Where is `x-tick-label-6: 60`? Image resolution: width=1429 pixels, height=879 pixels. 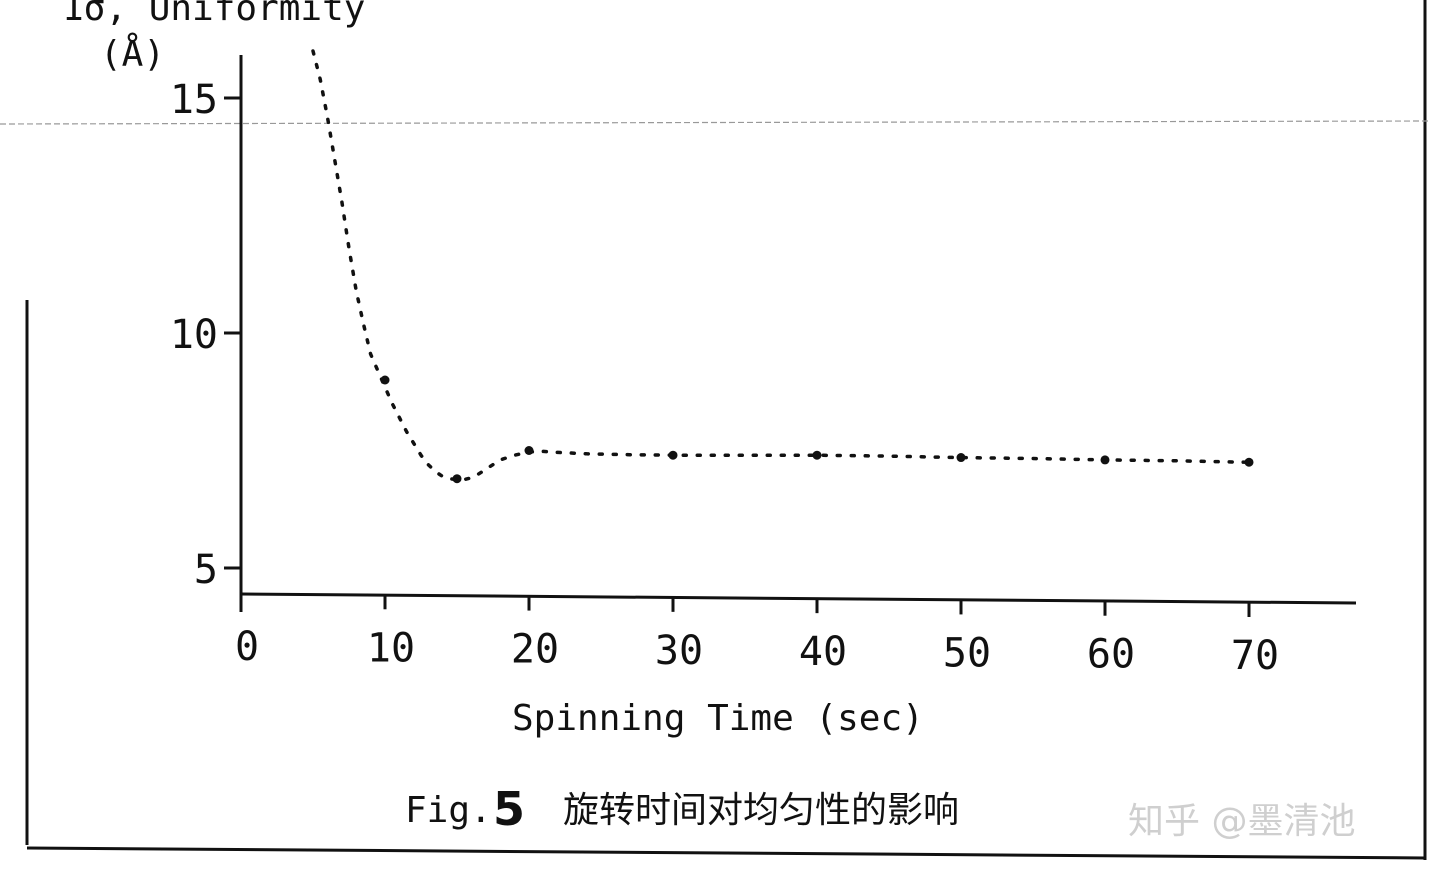 x-tick-label-6: 60 is located at coordinates (1111, 655).